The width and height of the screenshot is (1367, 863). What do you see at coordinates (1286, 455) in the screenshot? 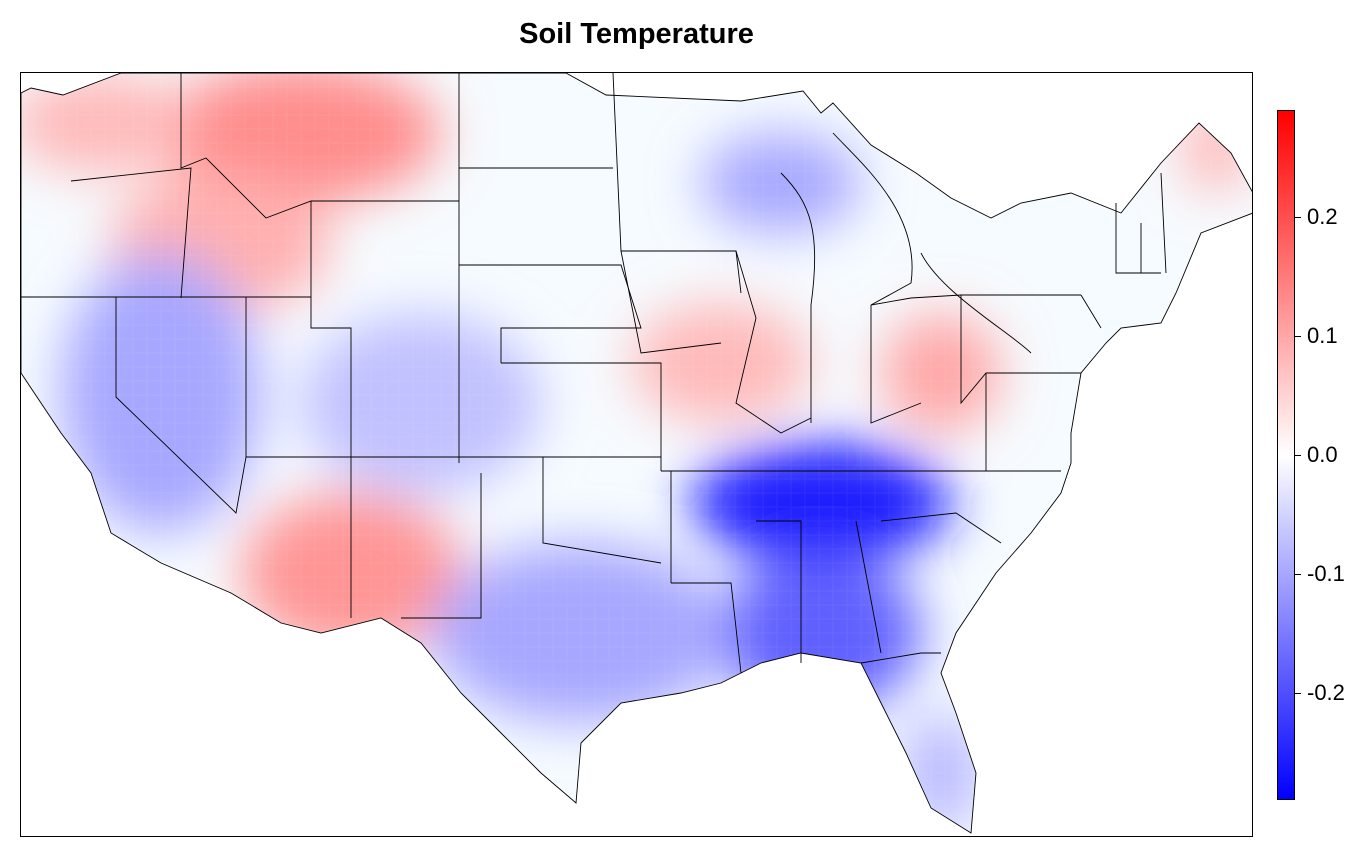
I see `color-scale-bar` at bounding box center [1286, 455].